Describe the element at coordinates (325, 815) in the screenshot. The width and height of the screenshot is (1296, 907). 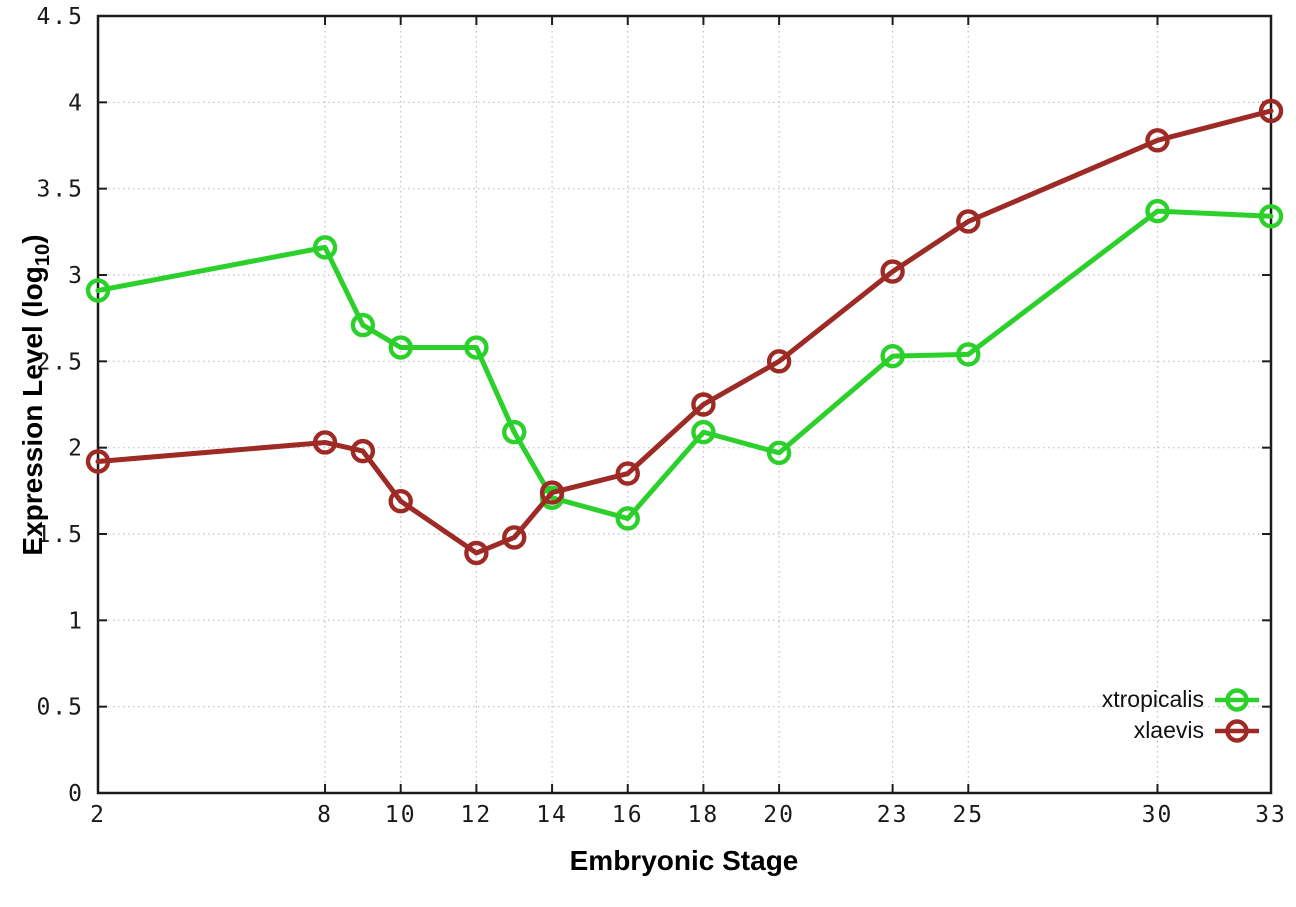
I see `x-tick-label: 8` at that location.